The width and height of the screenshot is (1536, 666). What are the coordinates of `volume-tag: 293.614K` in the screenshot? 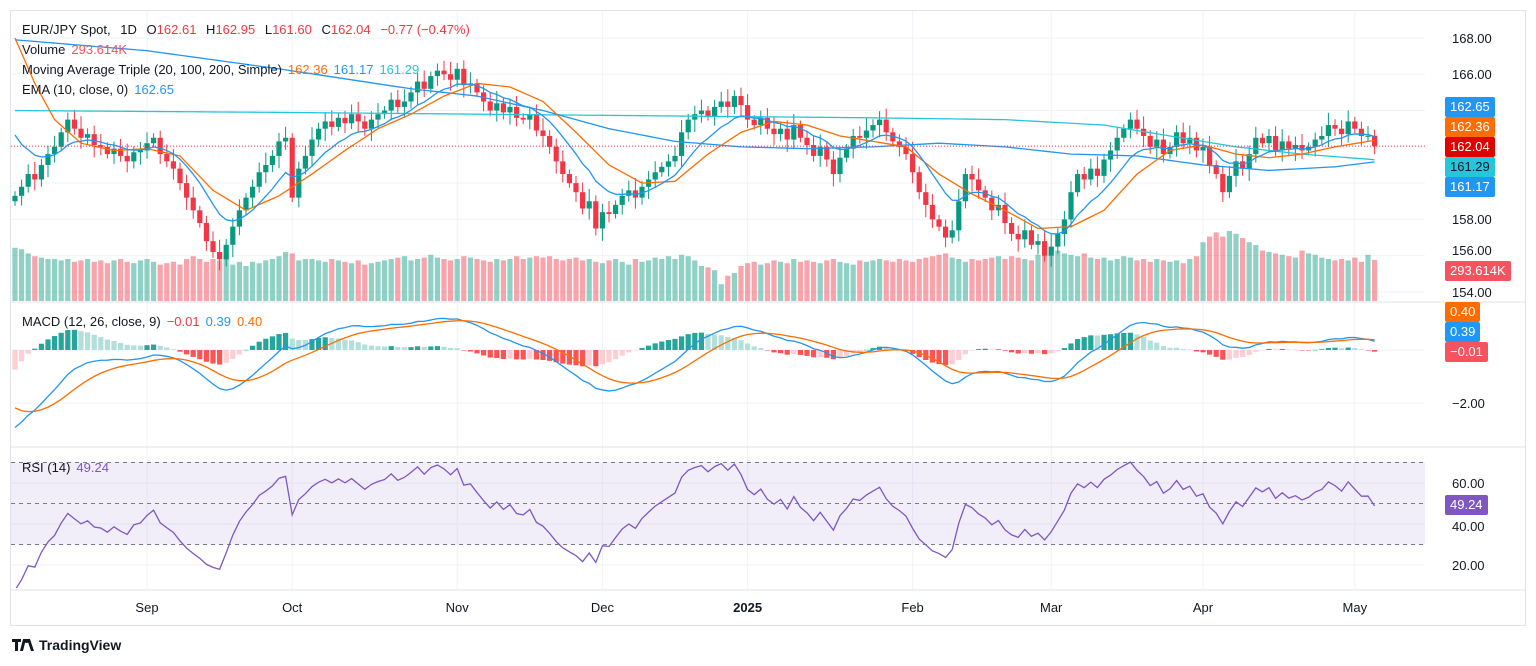 It's located at (1478, 271).